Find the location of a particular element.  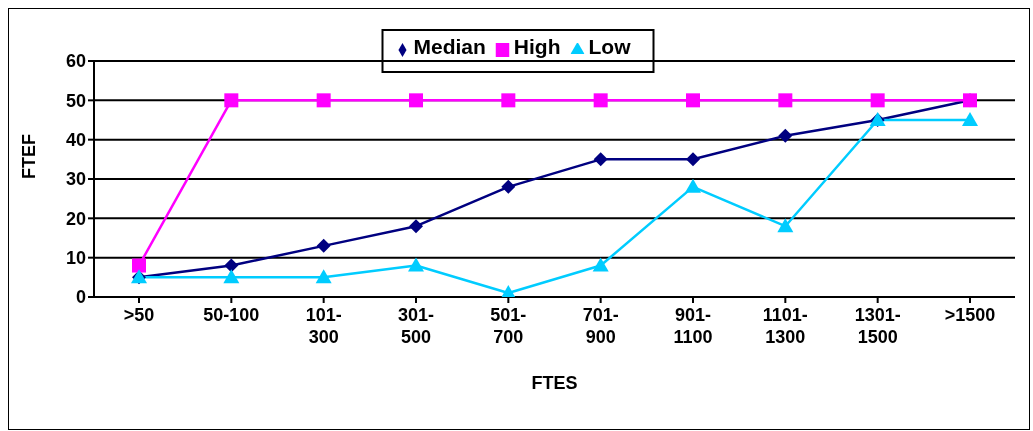

y-tick-label: 10 is located at coordinates (75, 258).